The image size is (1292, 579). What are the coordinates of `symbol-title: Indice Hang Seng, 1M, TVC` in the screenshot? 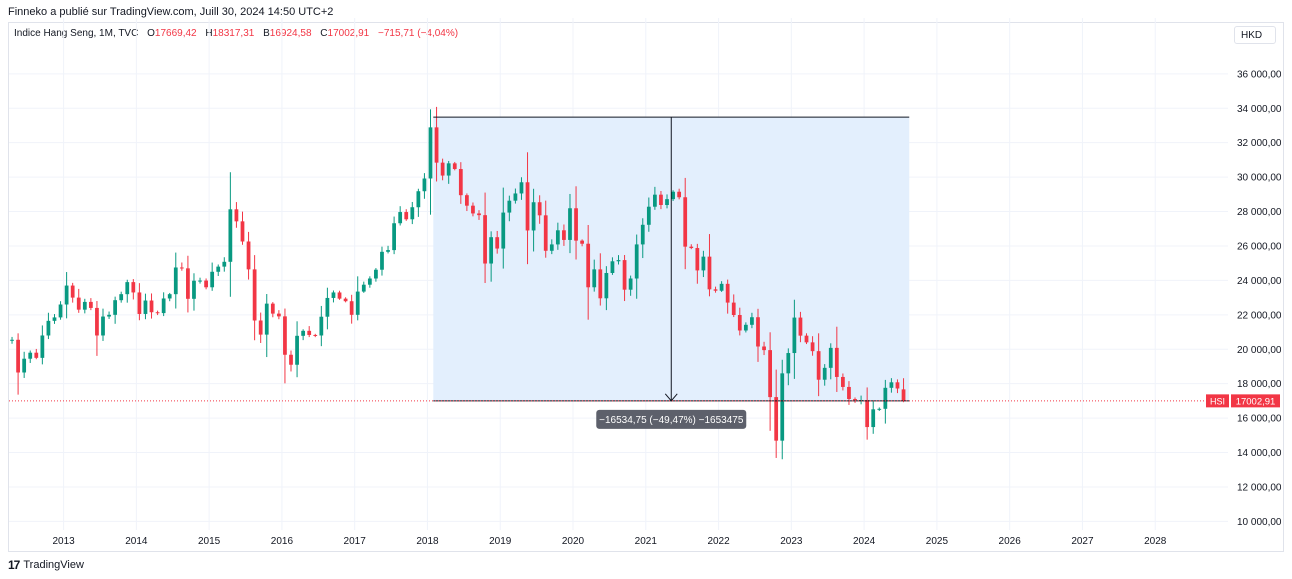 It's located at (76, 33).